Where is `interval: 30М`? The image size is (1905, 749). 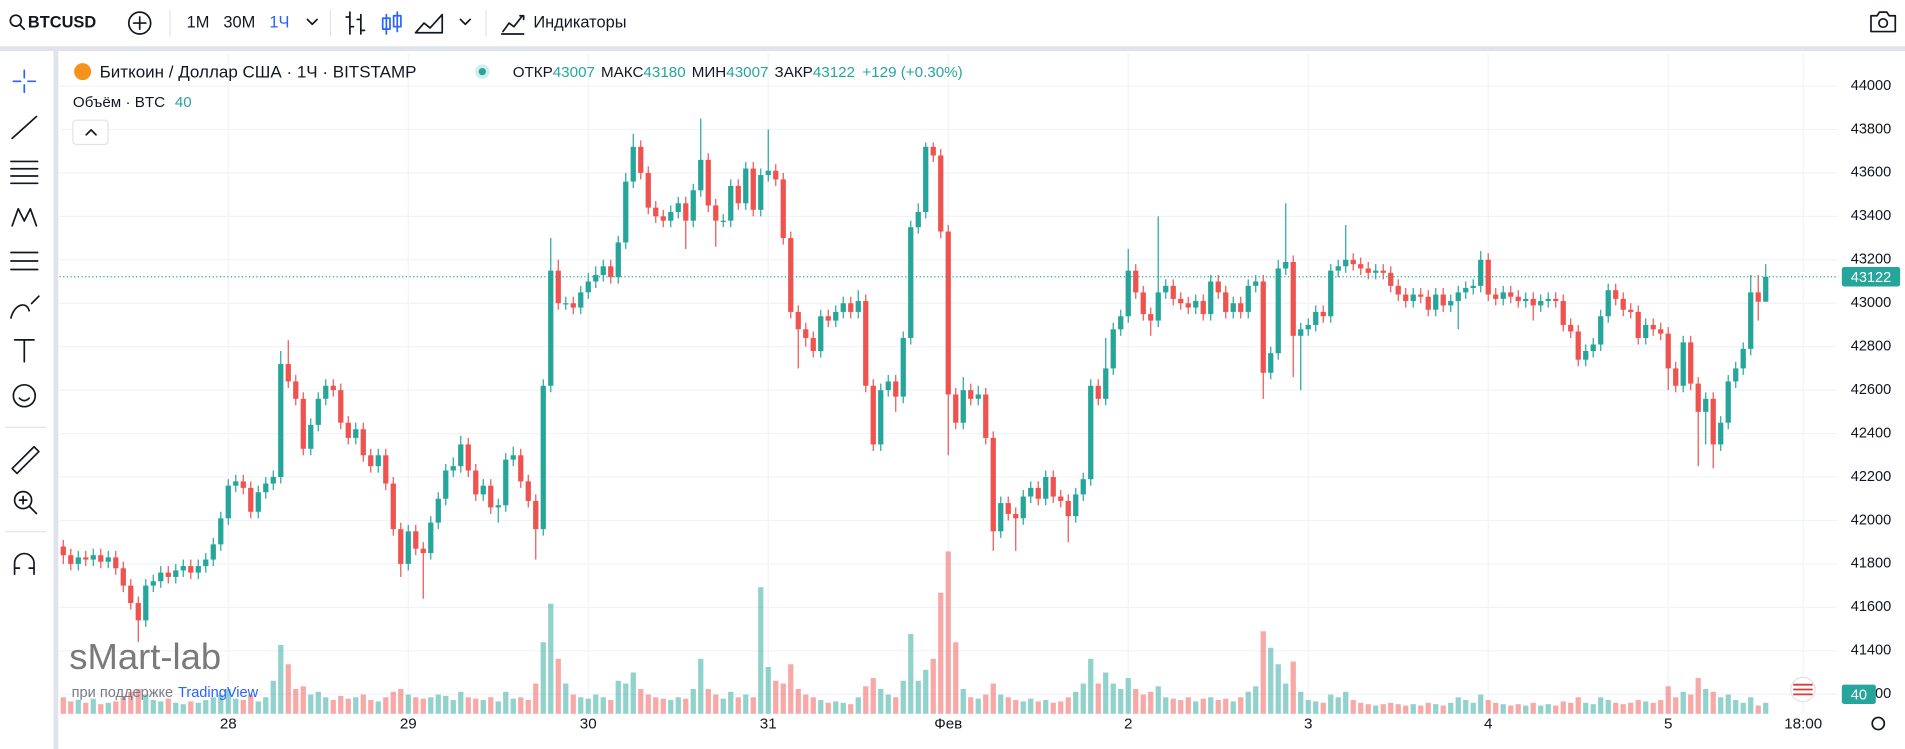
interval: 30М is located at coordinates (239, 22).